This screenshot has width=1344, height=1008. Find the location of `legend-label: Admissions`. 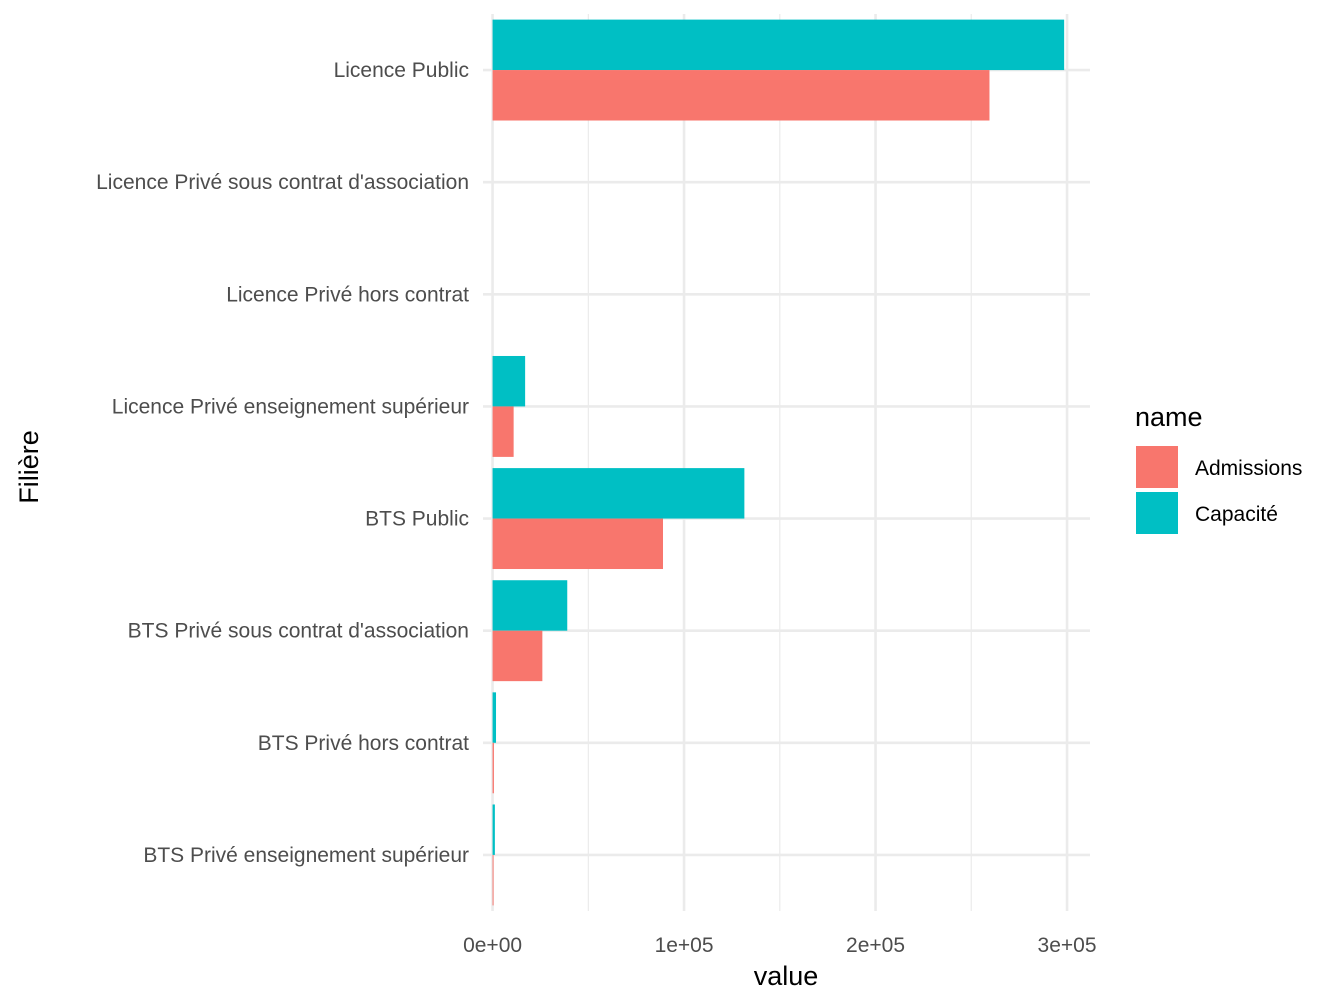

legend-label: Admissions is located at coordinates (1248, 468).